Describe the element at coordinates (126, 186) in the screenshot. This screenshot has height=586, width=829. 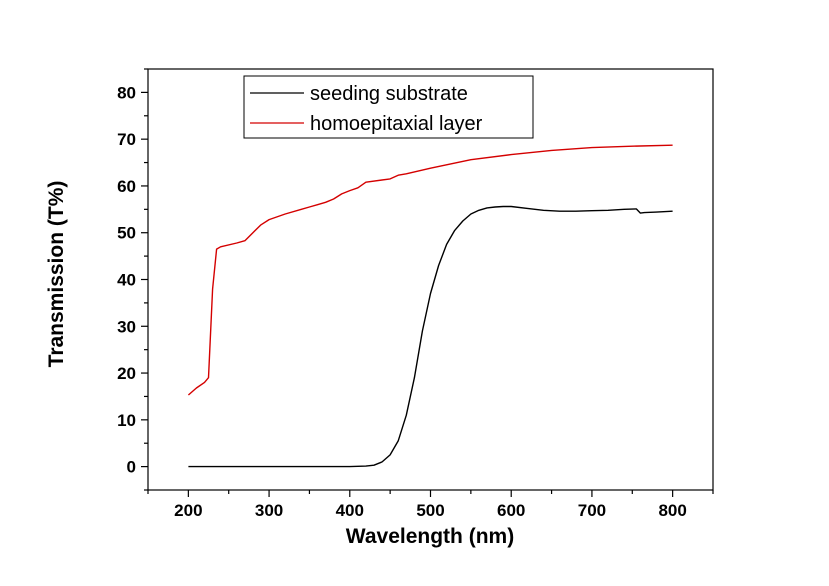
I see `y-tick-label: 60` at that location.